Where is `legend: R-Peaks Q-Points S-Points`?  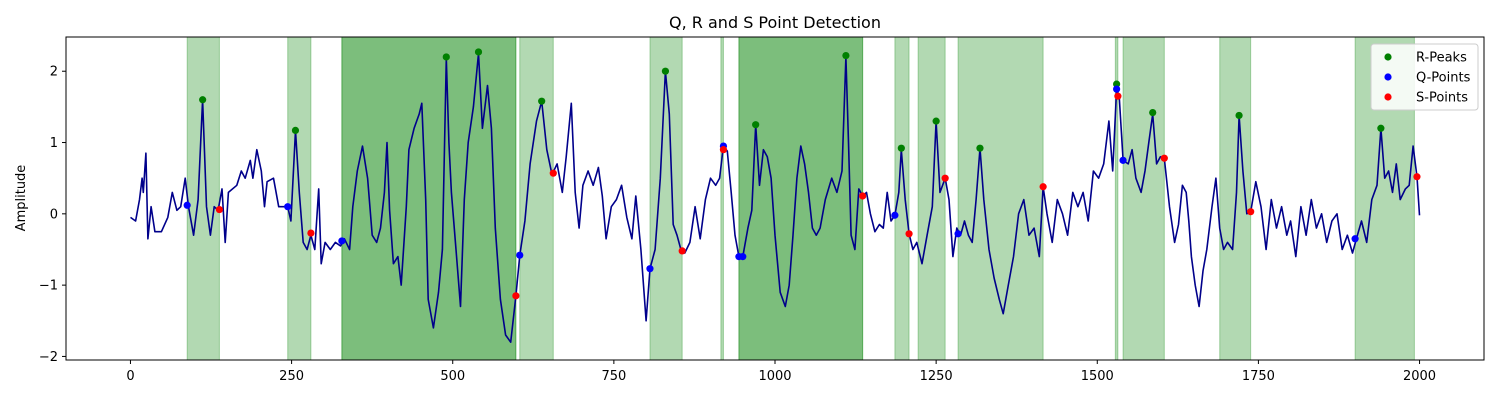
legend: R-Peaks Q-Points S-Points is located at coordinates (1424, 77).